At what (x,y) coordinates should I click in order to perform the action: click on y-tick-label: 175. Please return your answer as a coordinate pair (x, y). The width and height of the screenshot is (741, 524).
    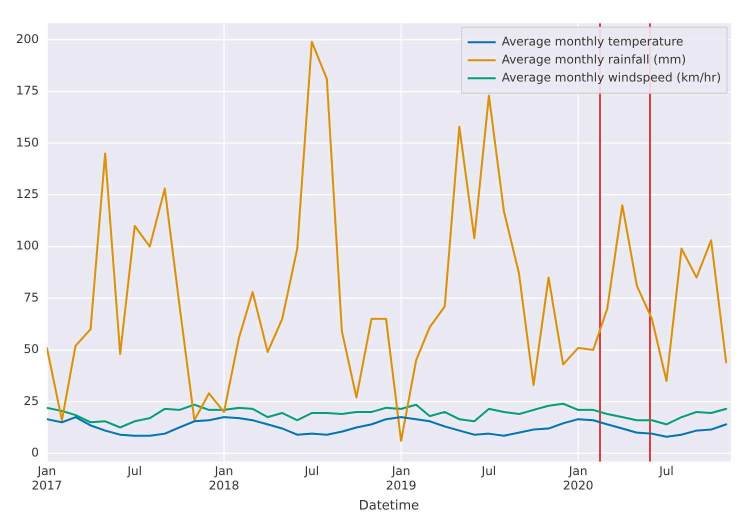
    Looking at the image, I should click on (27, 91).